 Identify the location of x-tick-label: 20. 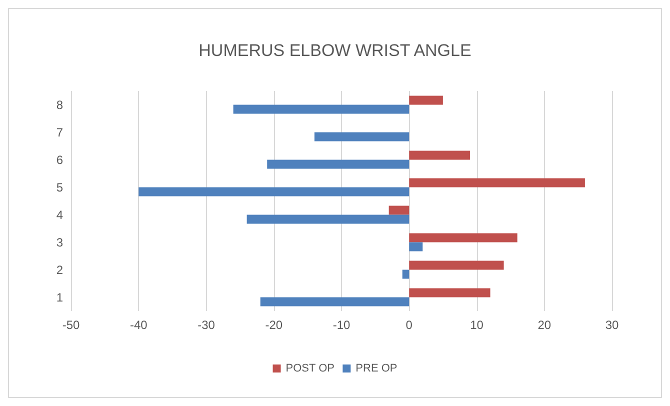
(545, 325).